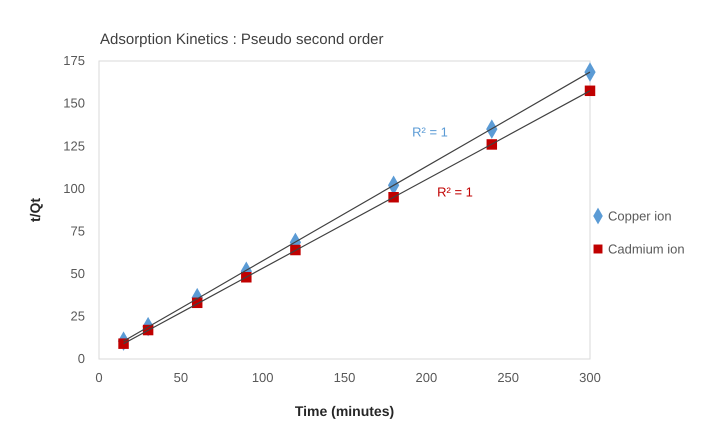 This screenshot has width=701, height=423. I want to click on y-tick-label: 125, so click(74, 146).